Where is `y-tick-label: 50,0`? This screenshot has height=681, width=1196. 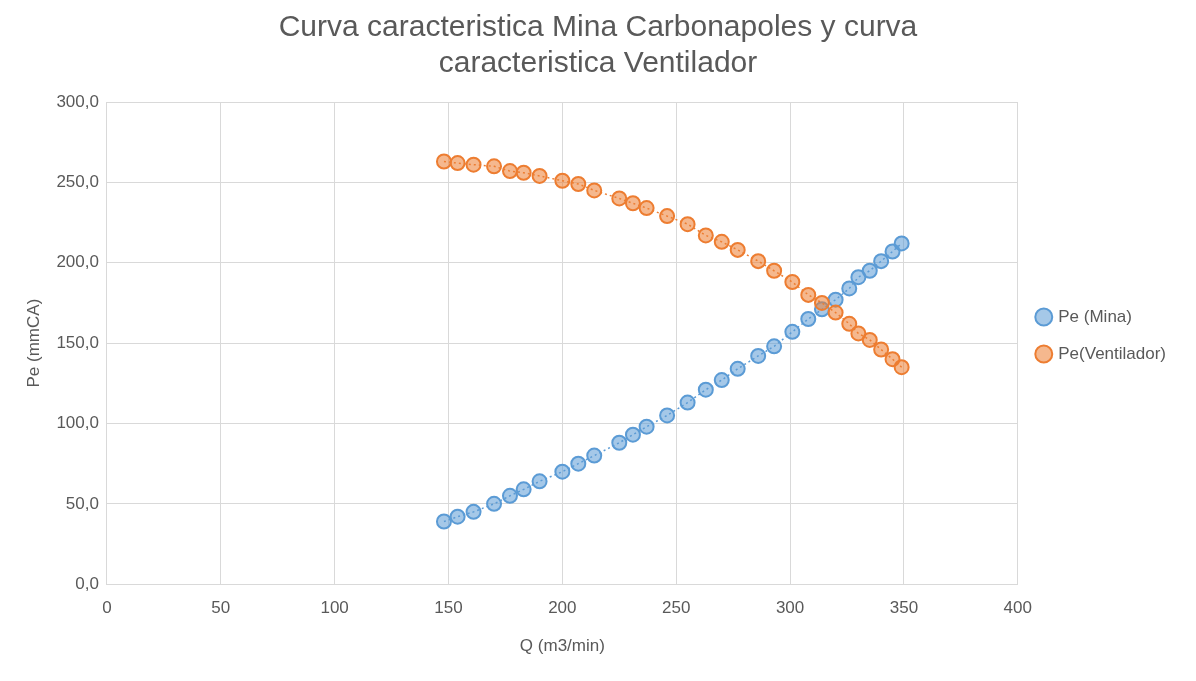 y-tick-label: 50,0 is located at coordinates (82, 503).